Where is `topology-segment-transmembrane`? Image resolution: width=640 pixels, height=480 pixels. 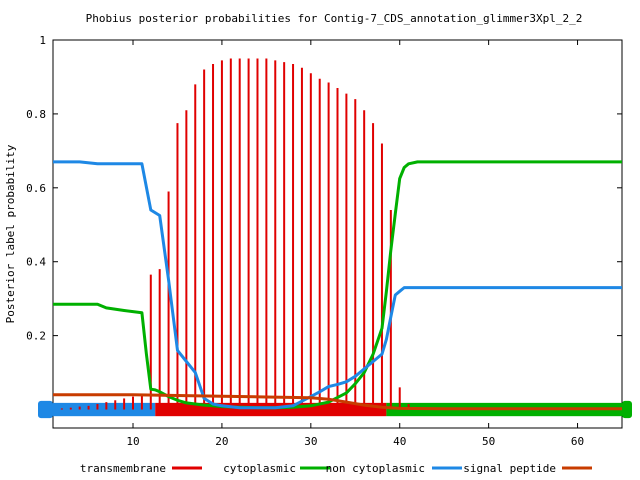
topology-segment-transmembrane is located at coordinates (271, 409).